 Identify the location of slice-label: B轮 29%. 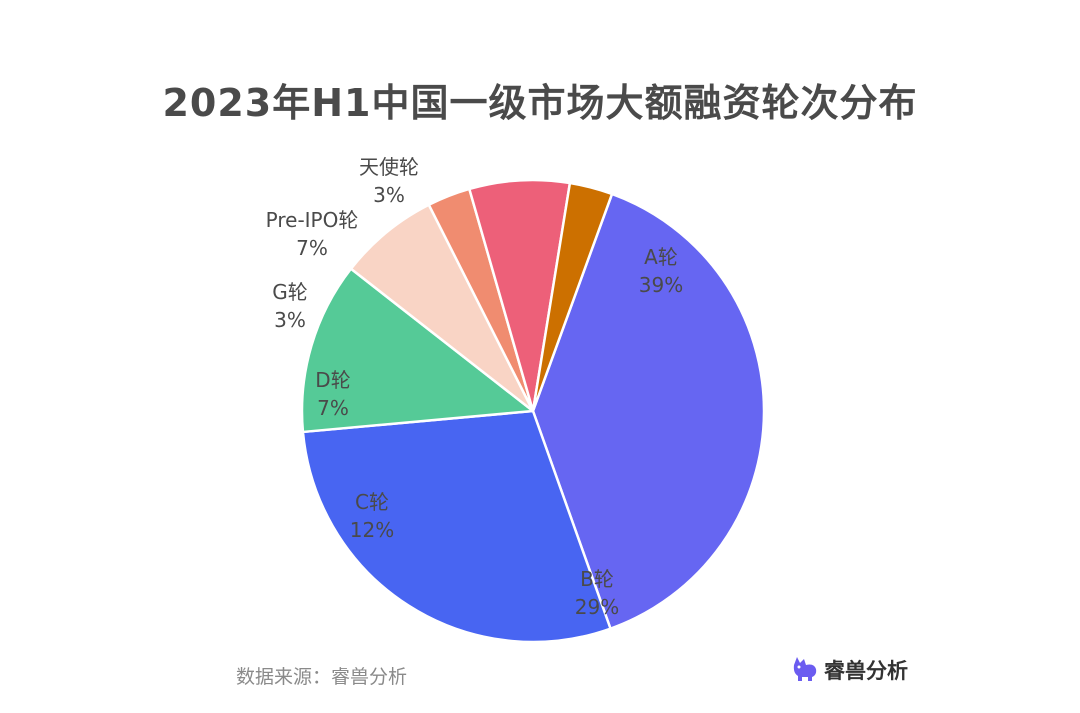
(597, 593).